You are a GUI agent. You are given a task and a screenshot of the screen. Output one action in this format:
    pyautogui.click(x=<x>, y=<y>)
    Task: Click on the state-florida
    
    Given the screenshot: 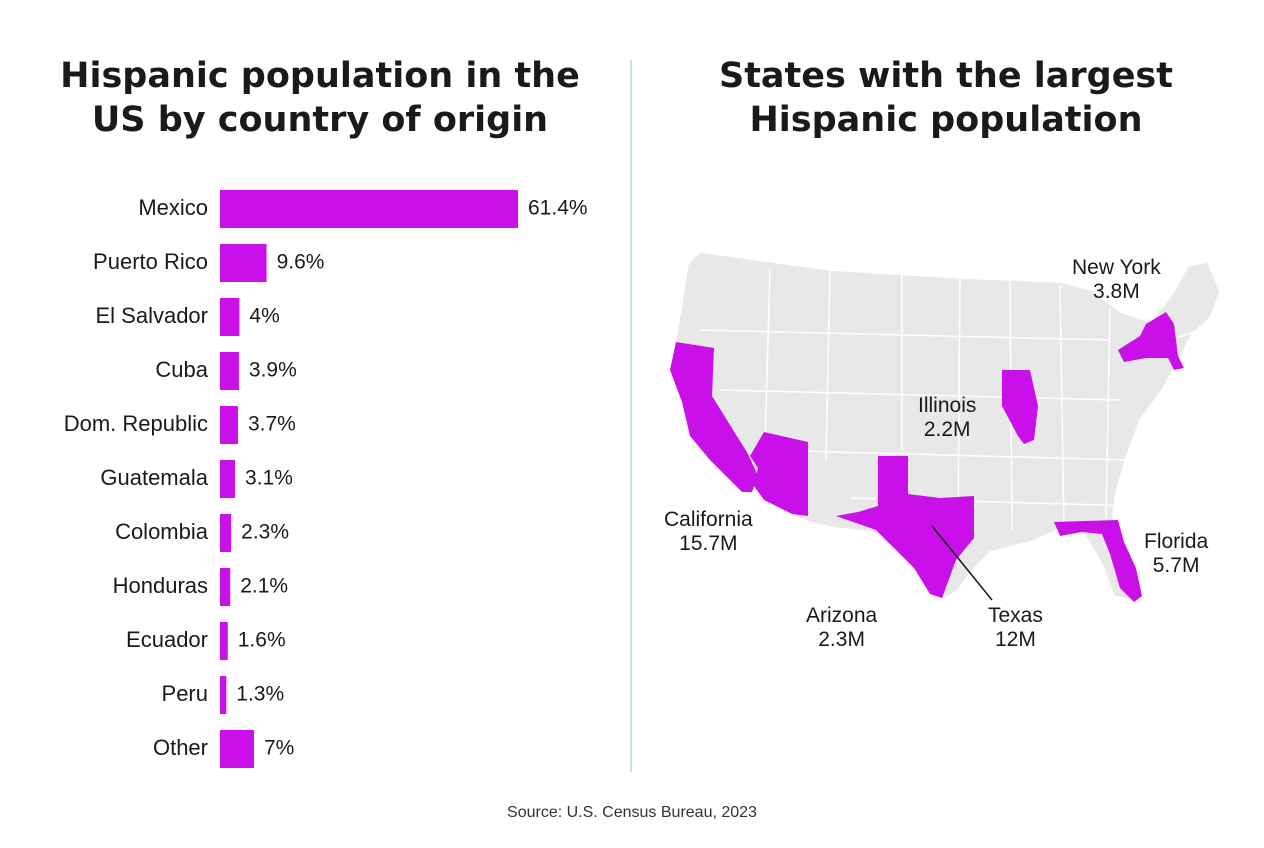 What is the action you would take?
    pyautogui.click(x=1098, y=561)
    